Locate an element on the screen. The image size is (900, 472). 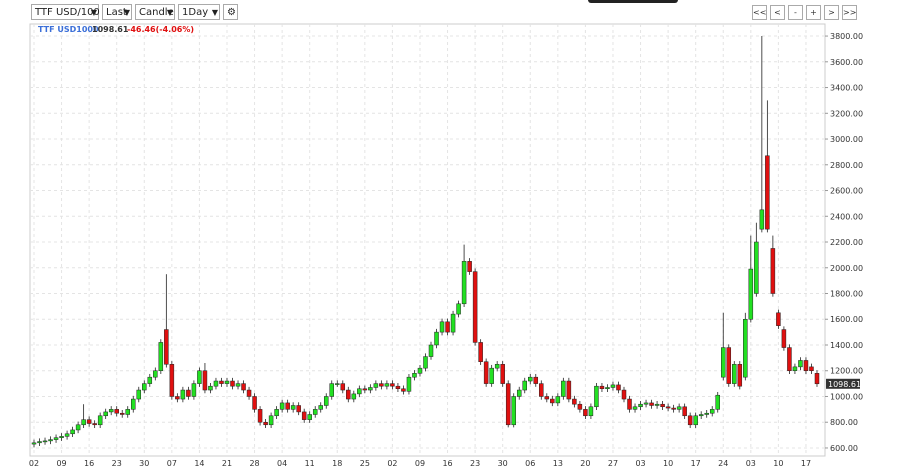
x-tick-label: 17 is located at coordinates (806, 463).